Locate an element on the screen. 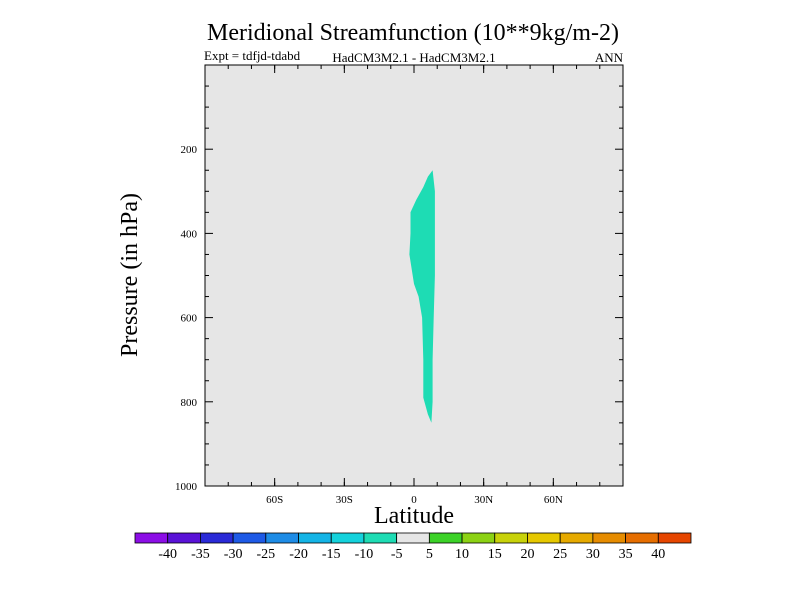  y-tick-label: 200 is located at coordinates (189, 150).